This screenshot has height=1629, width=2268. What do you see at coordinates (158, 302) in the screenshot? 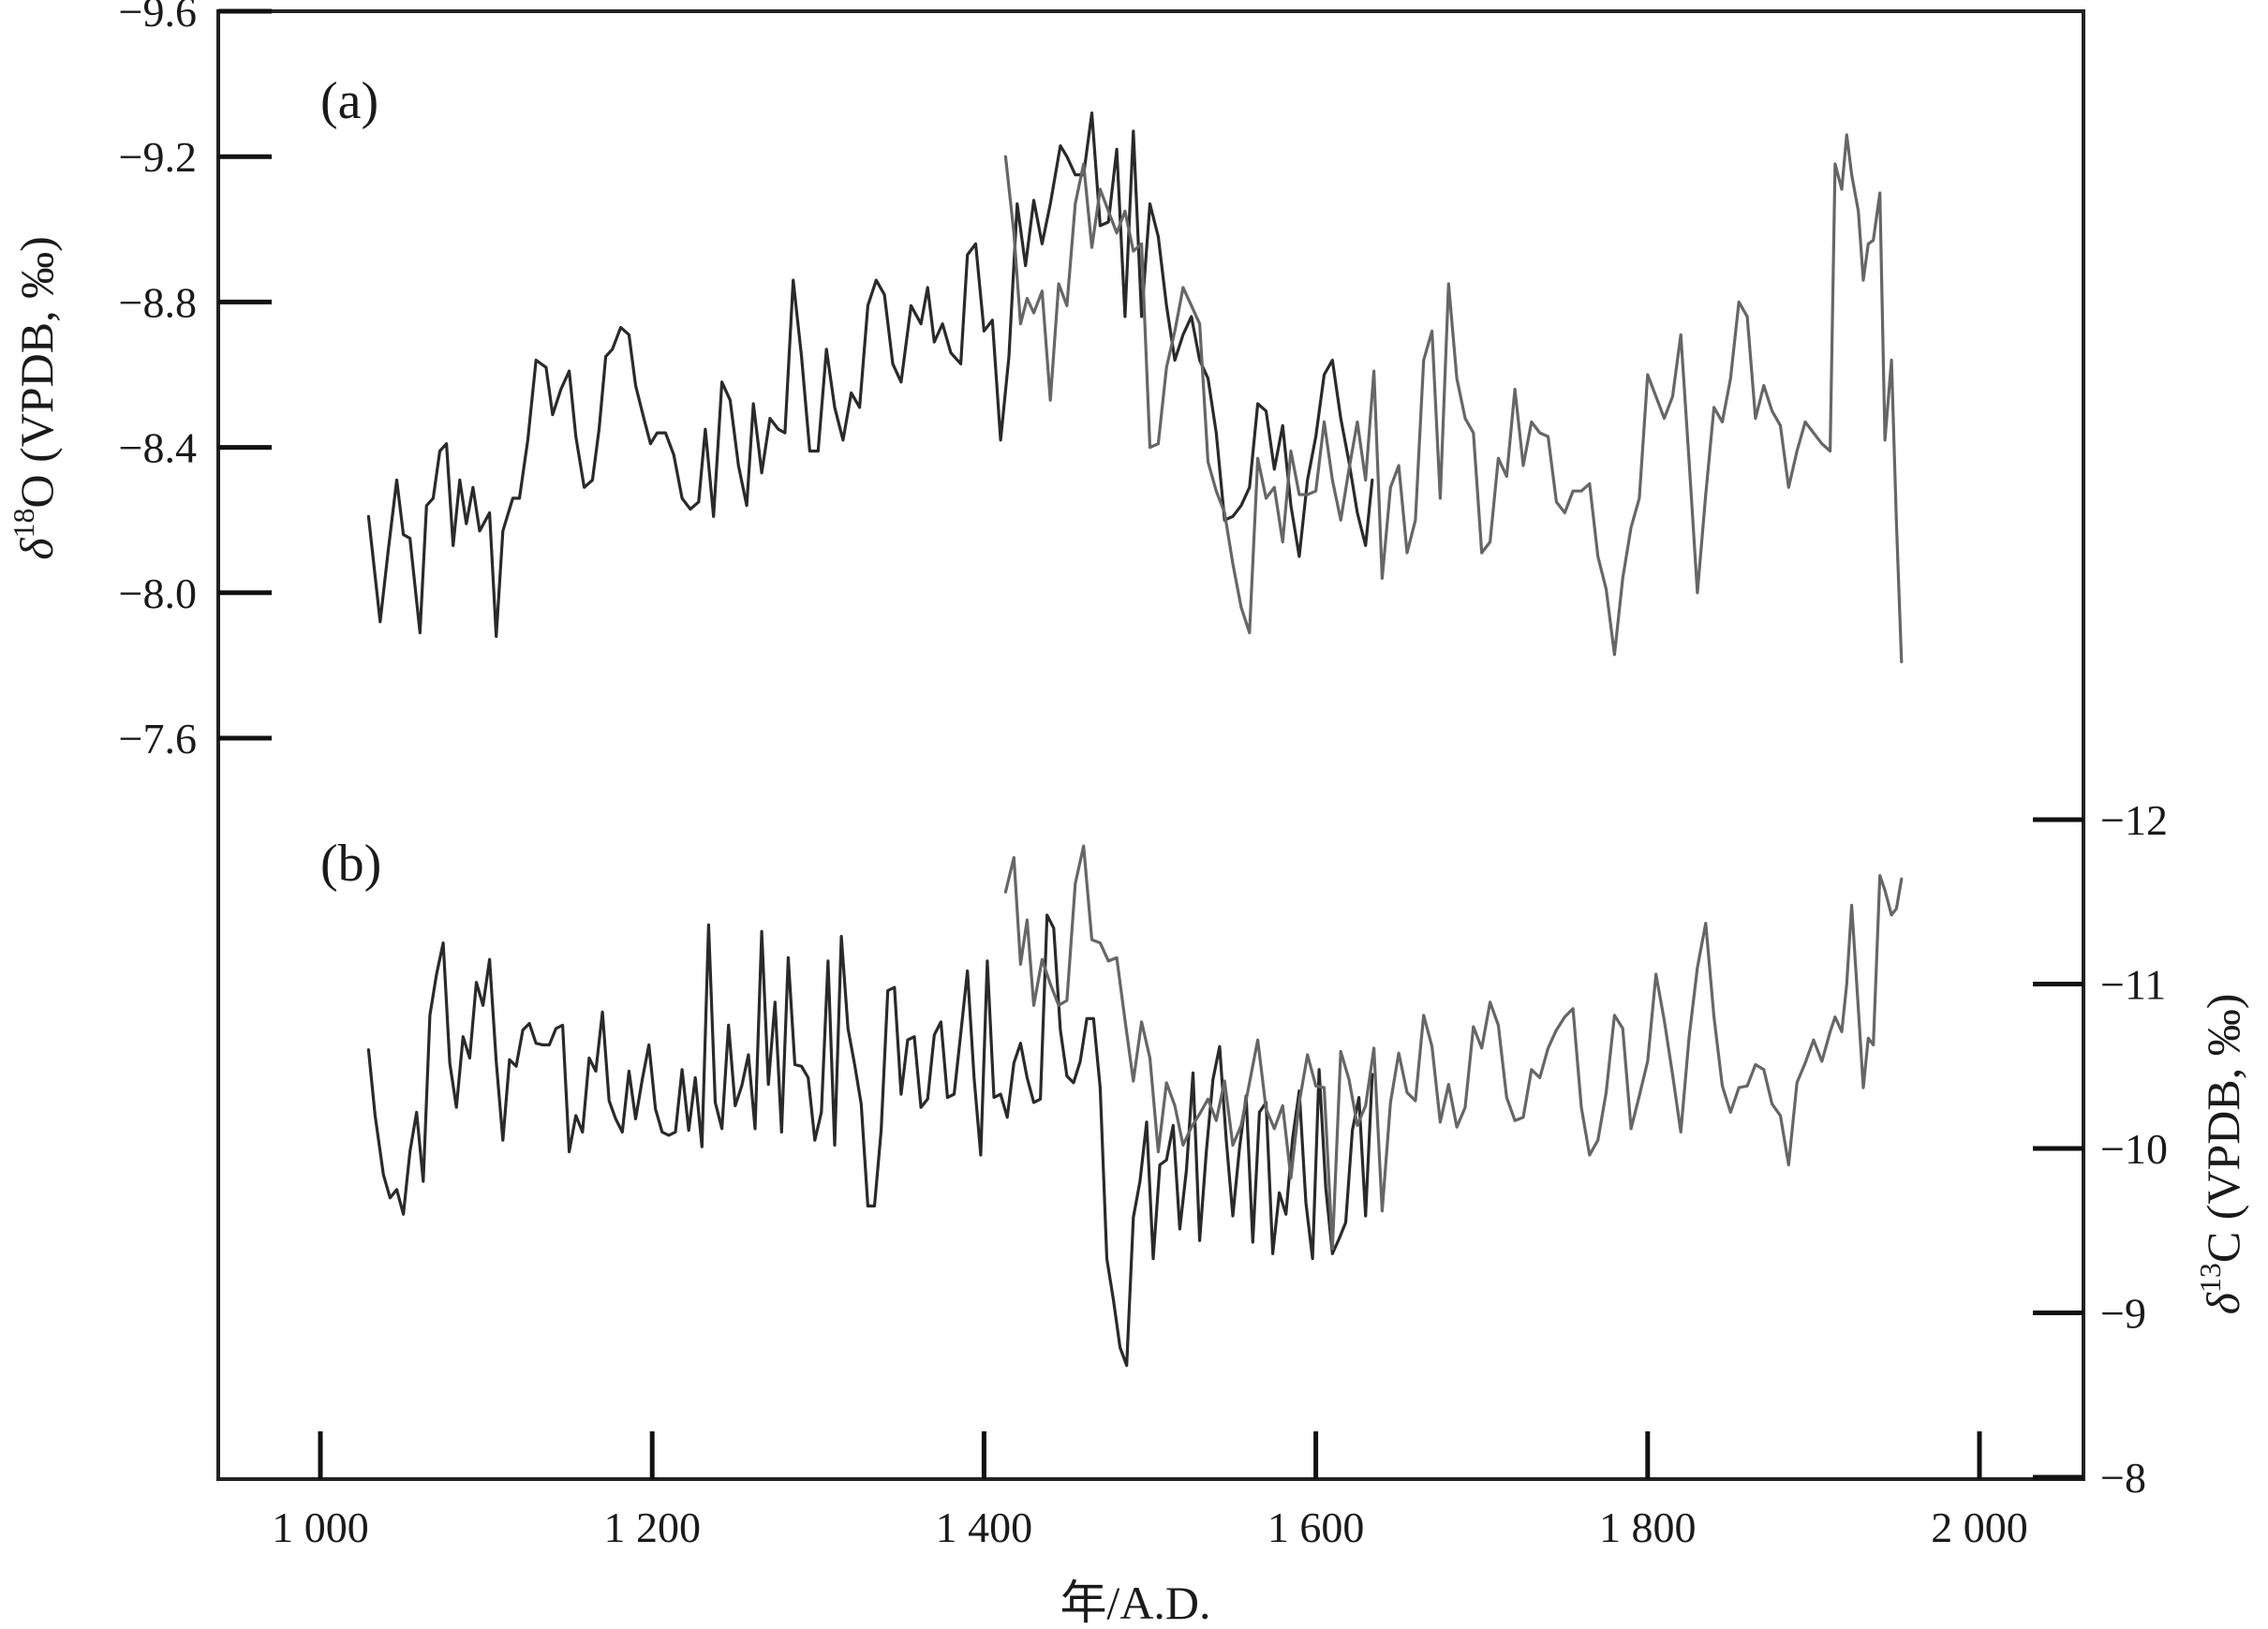
I see `y-left-tick-label-2: −8.8` at bounding box center [158, 302].